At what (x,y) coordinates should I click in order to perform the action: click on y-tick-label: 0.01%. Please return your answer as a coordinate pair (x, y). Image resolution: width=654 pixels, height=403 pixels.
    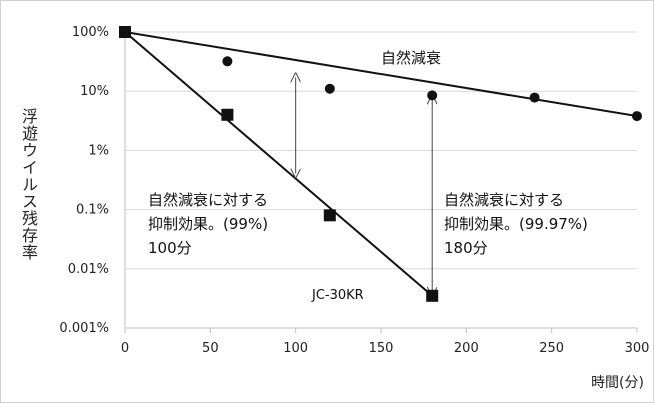
    Looking at the image, I should click on (88, 269).